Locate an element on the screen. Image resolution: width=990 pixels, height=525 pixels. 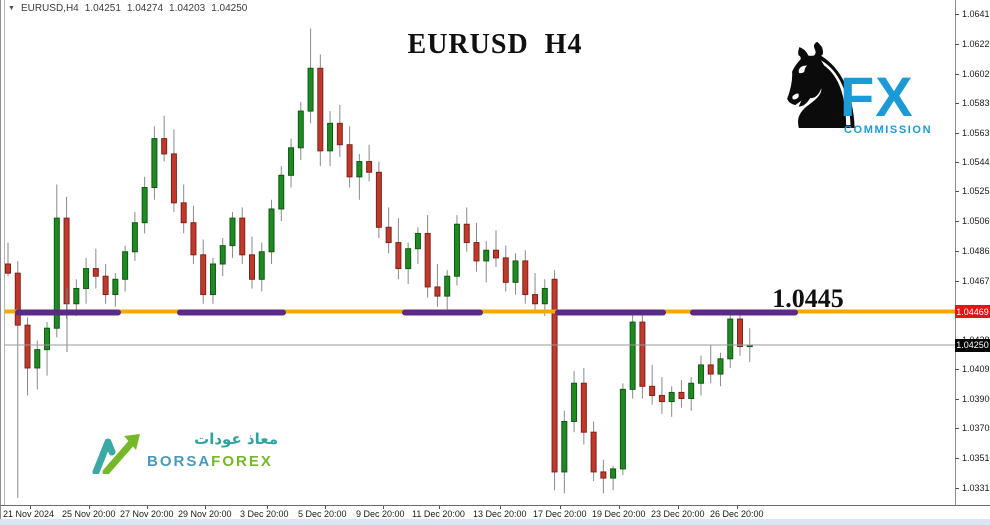
window-border-left is located at coordinates (0, 262).